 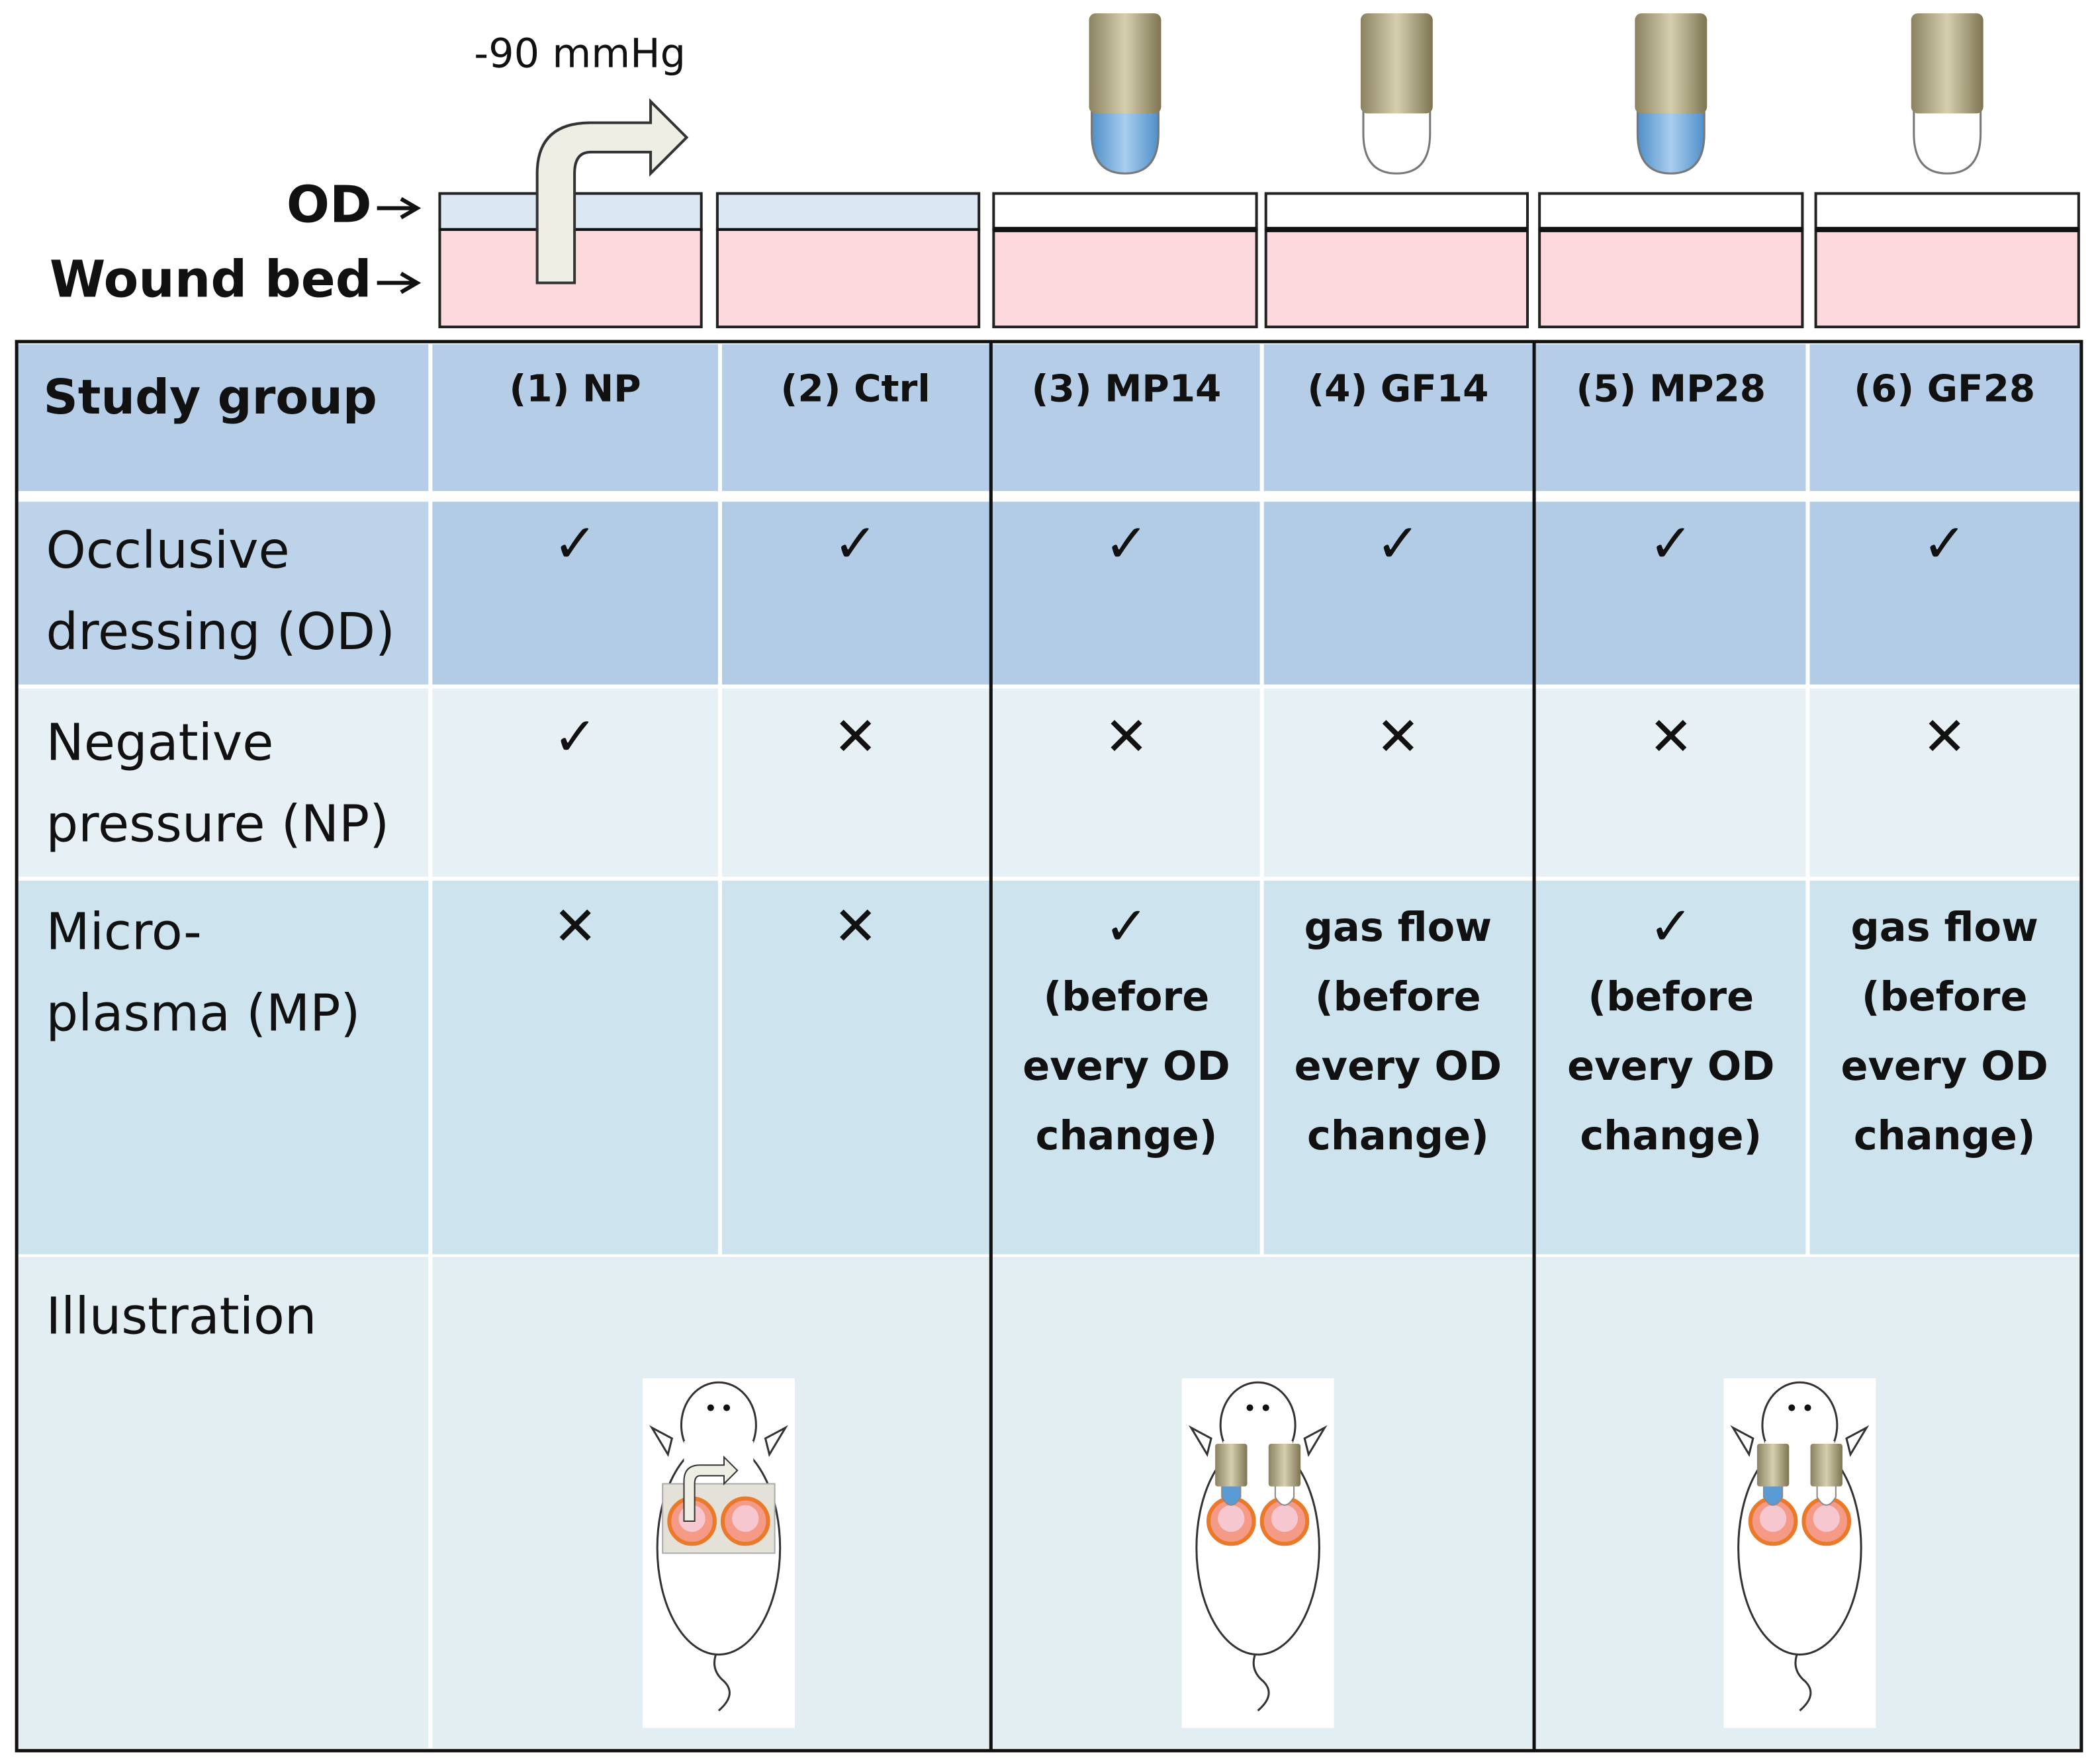 What do you see at coordinates (1259, 171) in the screenshot?
I see `layer-diagram` at bounding box center [1259, 171].